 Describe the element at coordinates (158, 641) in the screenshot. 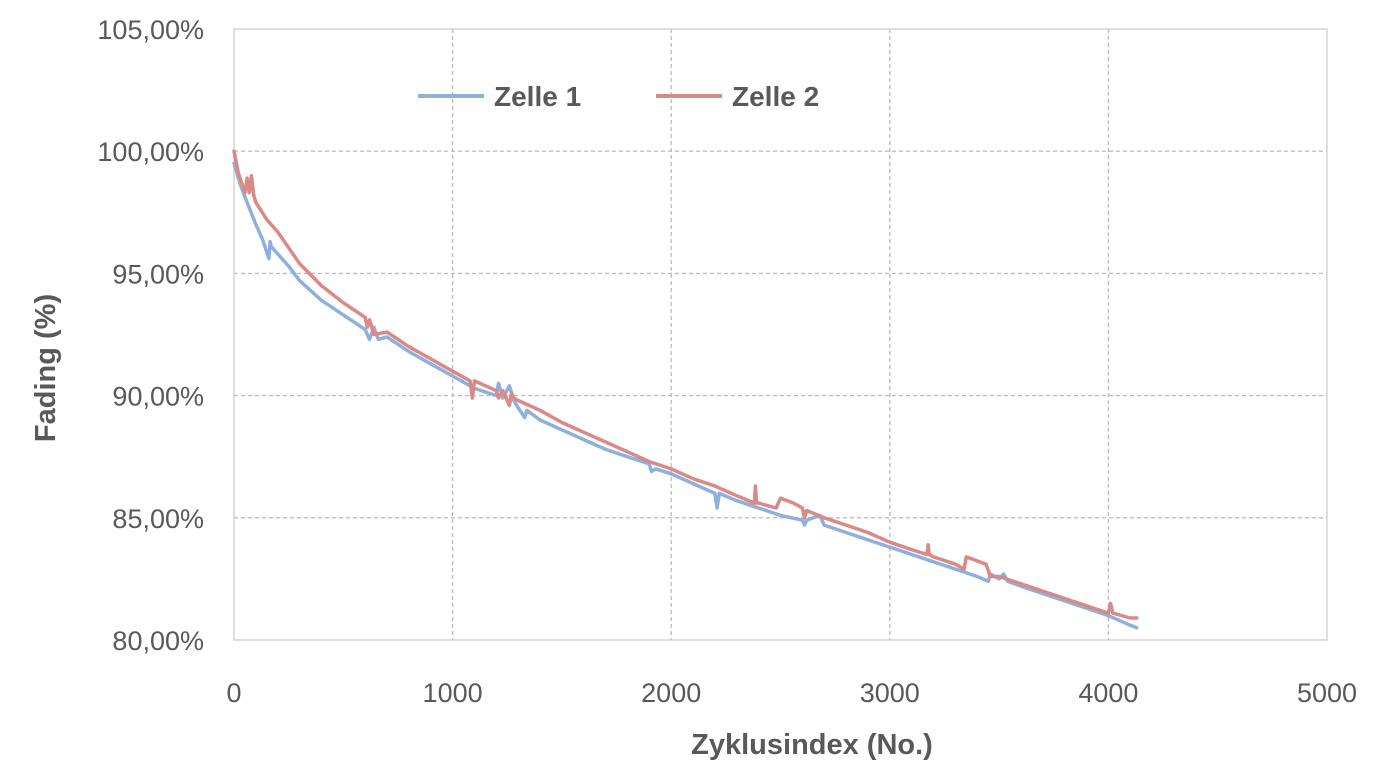

I see `y-tick-label: 80,00%` at that location.